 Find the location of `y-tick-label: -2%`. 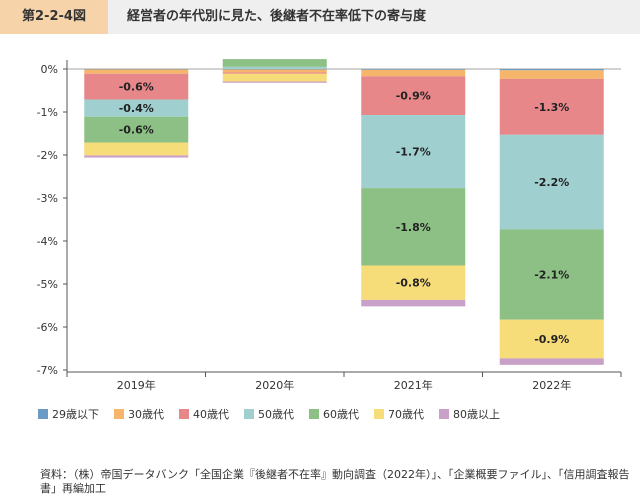

y-tick-label: -2% is located at coordinates (47, 155).